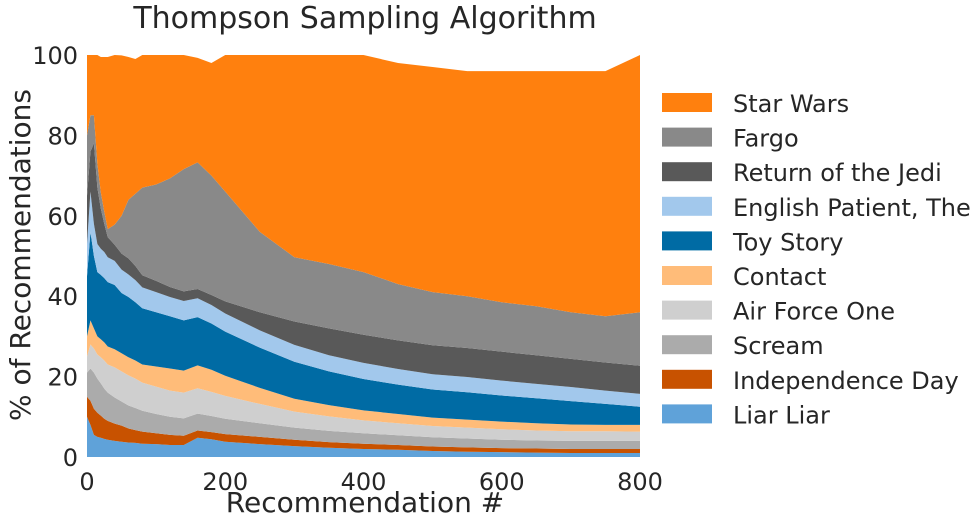 This screenshot has width=974, height=529. I want to click on legend-label: Star Wars, so click(791, 104).